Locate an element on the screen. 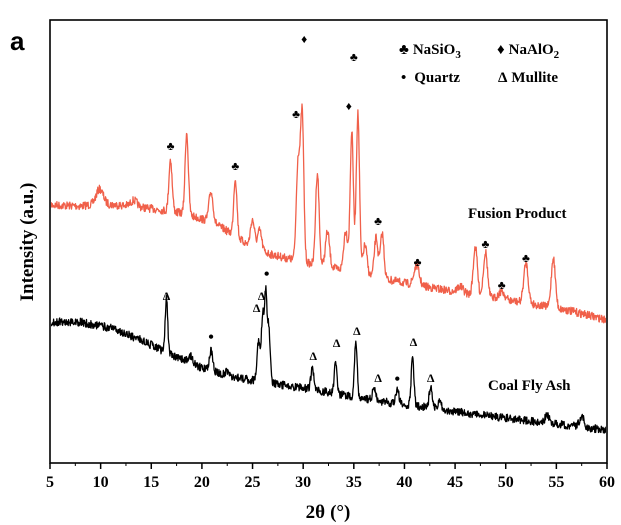 This screenshot has height=525, width=621. y-axis-label: Intensity (a.u.) is located at coordinates (27, 242).